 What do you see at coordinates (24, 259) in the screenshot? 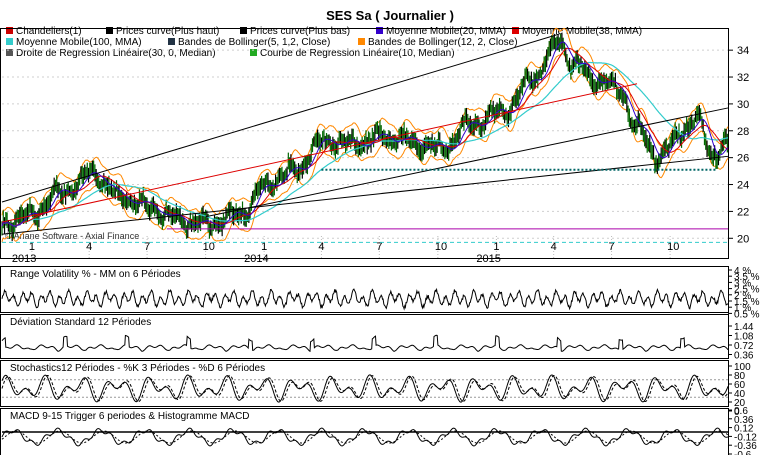
I see `year-label: 2013` at bounding box center [24, 259].